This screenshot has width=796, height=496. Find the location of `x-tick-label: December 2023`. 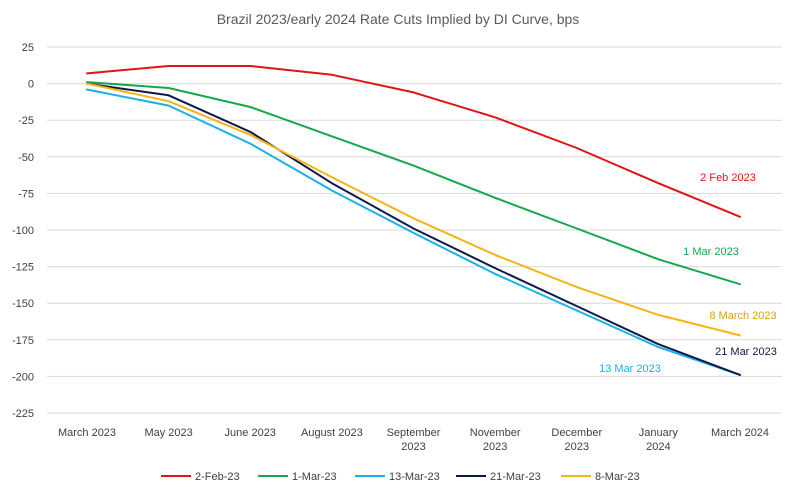

x-tick-label: December 2023 is located at coordinates (576, 440).